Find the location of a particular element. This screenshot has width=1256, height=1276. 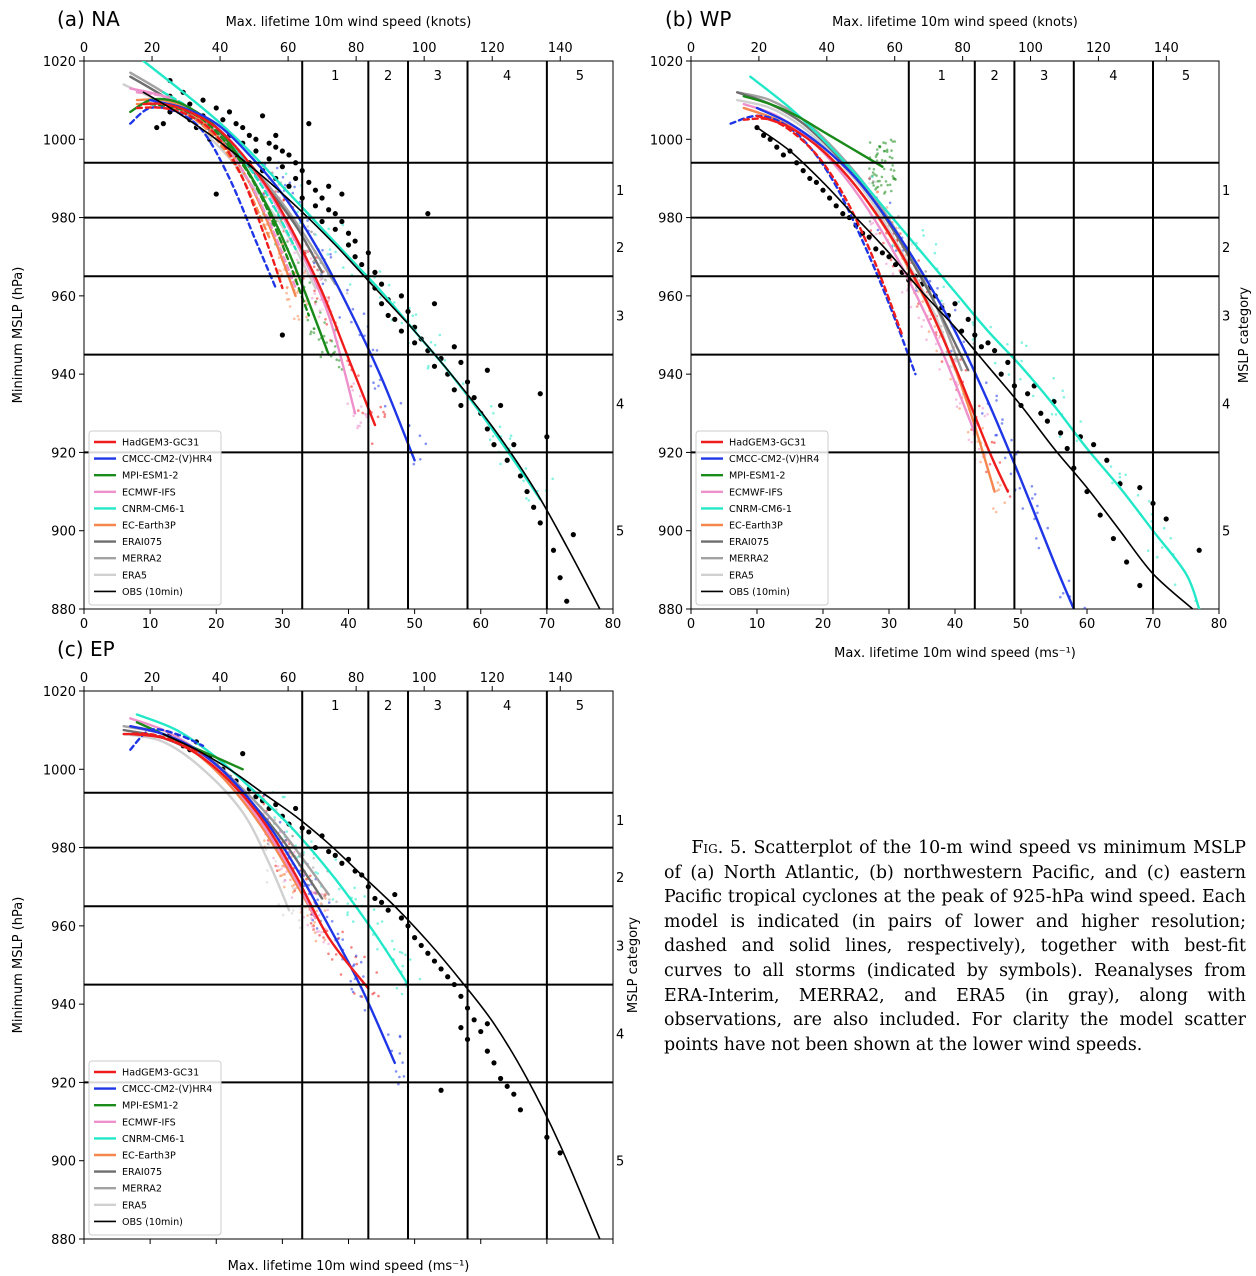

x-axis-title: Max. lifetime 10m wind speed (ms⁻¹) is located at coordinates (955, 653).